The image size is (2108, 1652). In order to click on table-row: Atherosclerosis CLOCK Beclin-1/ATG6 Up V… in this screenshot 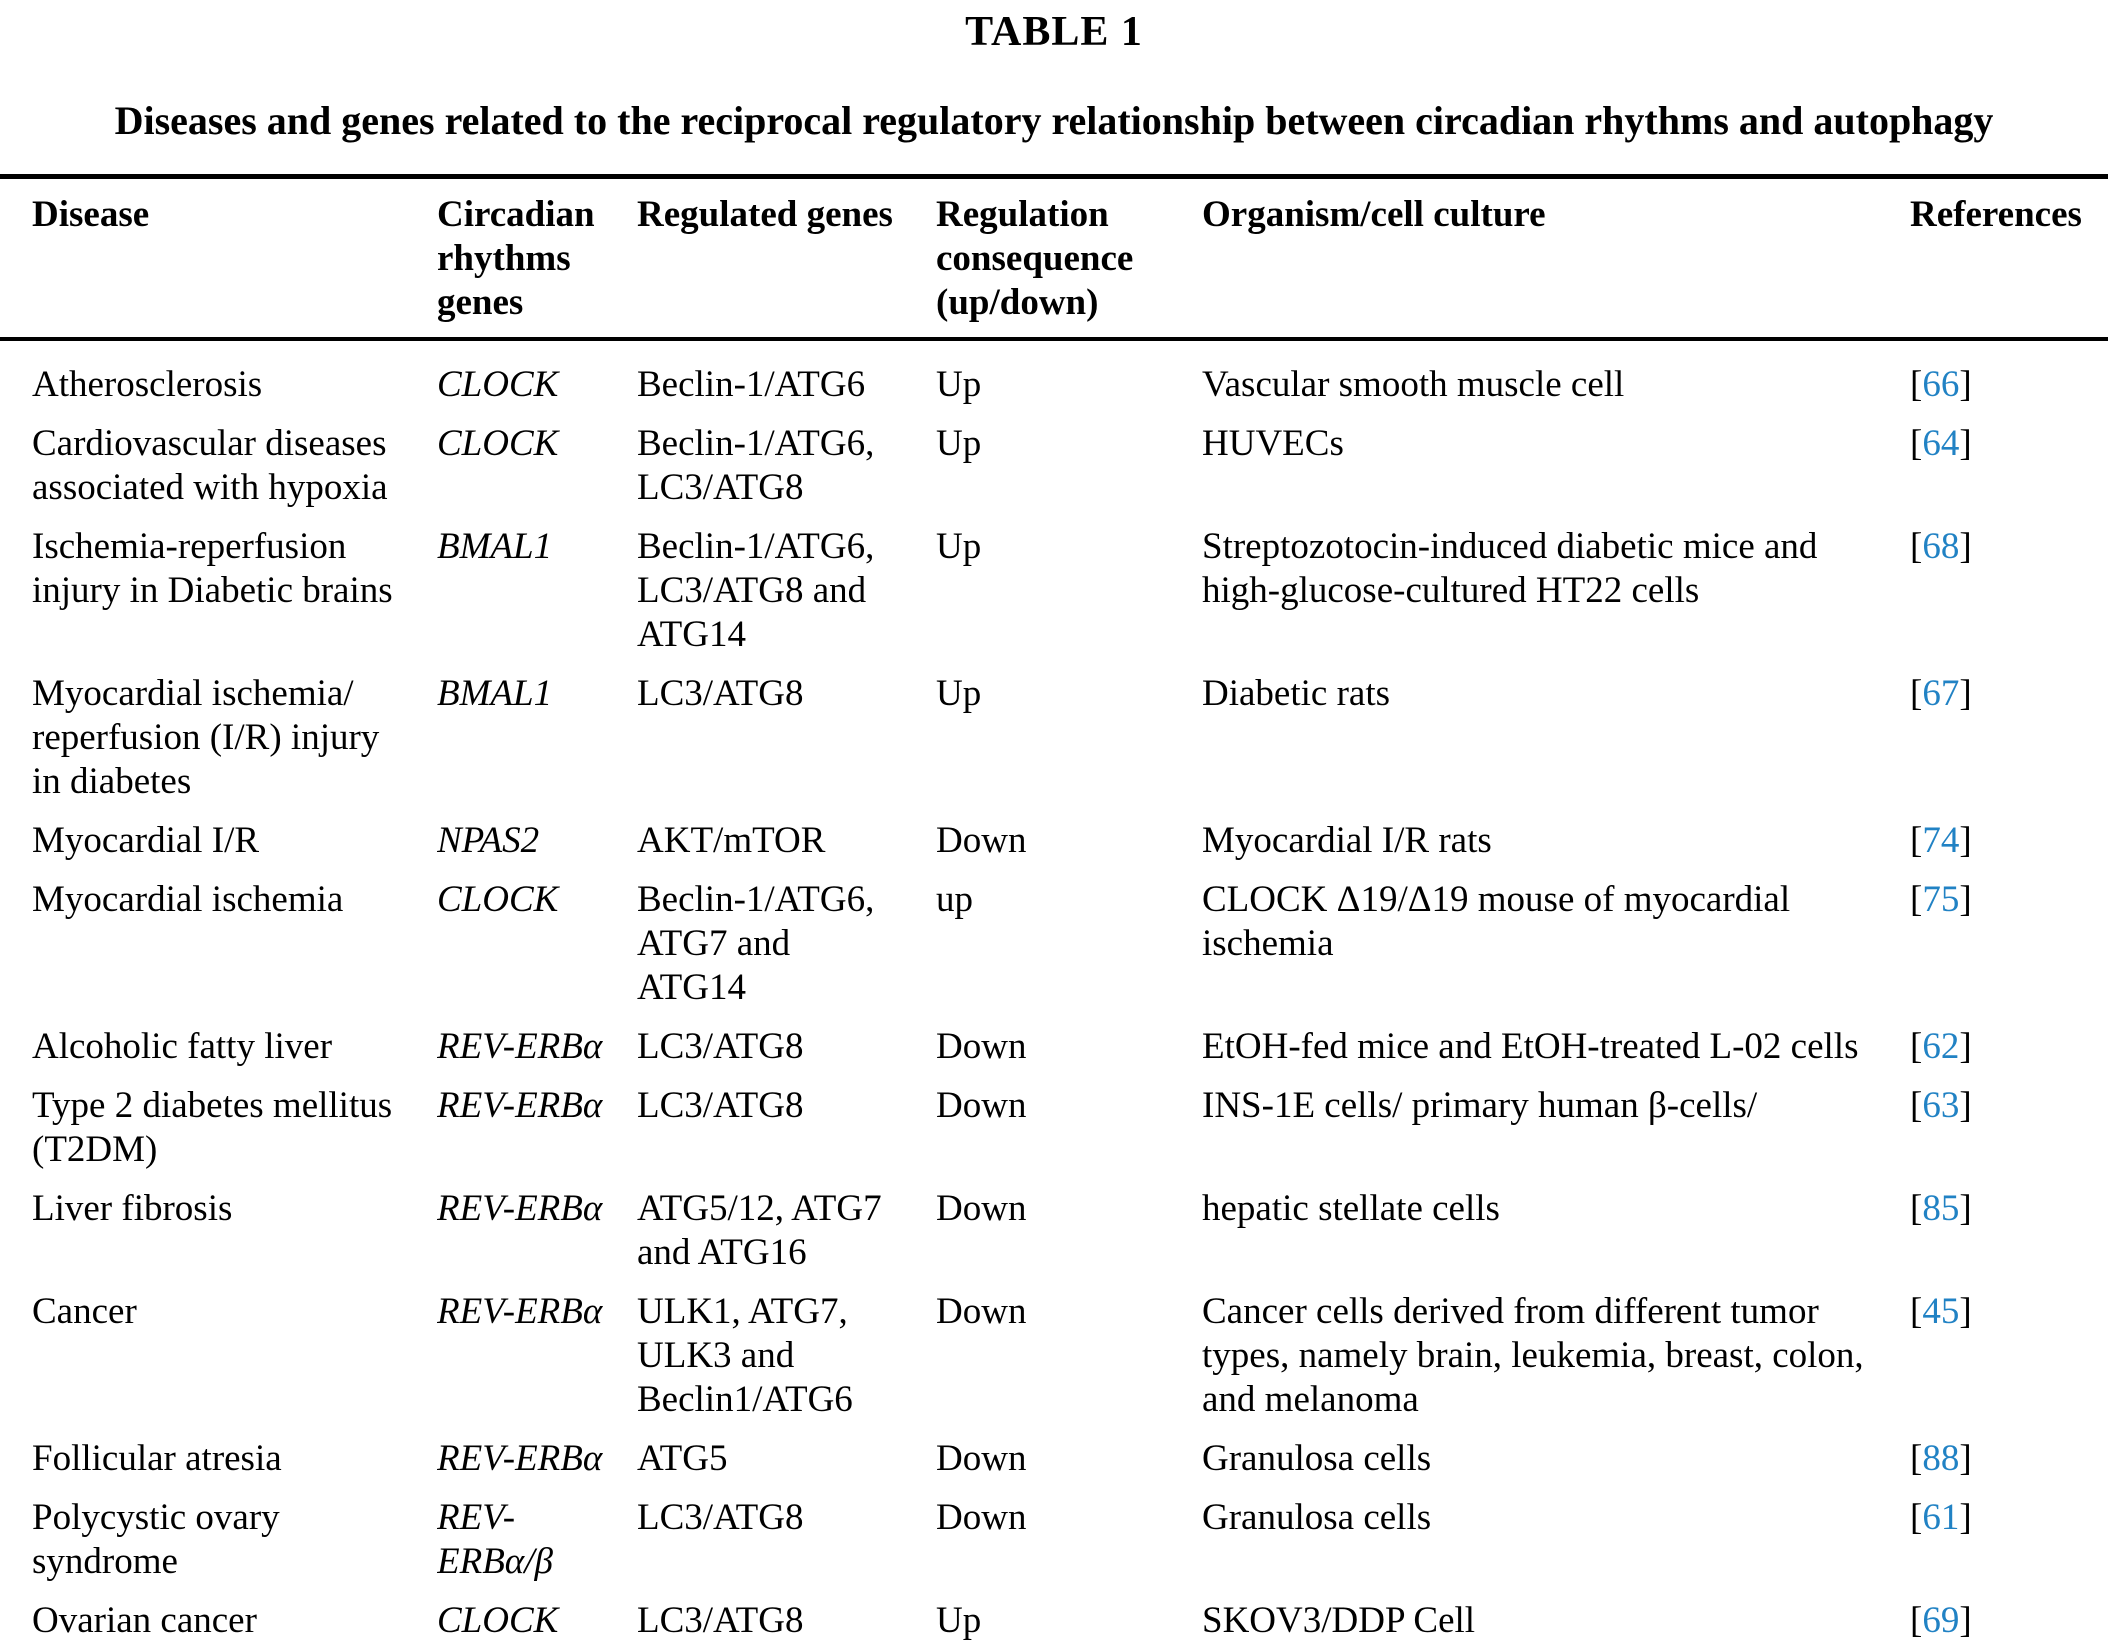, I will do `click(1054, 373)`.